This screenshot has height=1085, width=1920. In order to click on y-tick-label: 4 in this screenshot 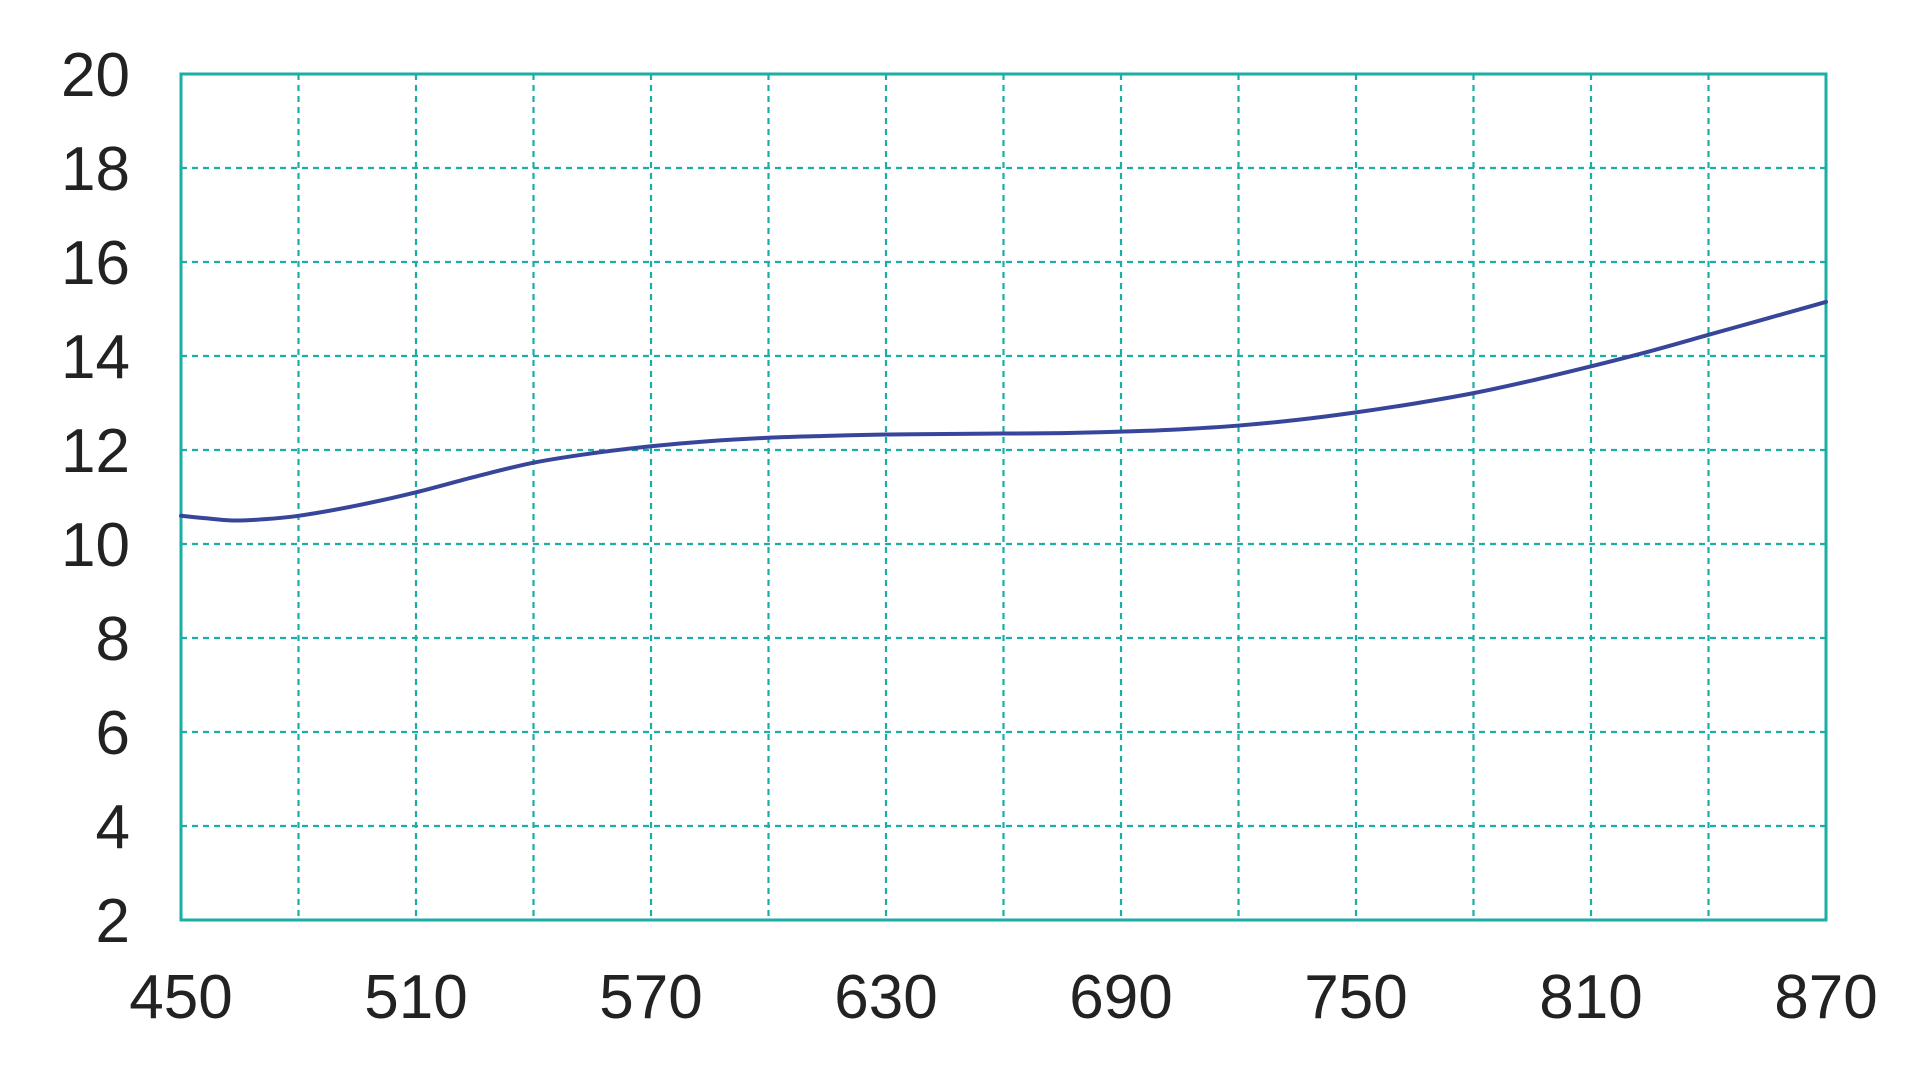, I will do `click(113, 827)`.